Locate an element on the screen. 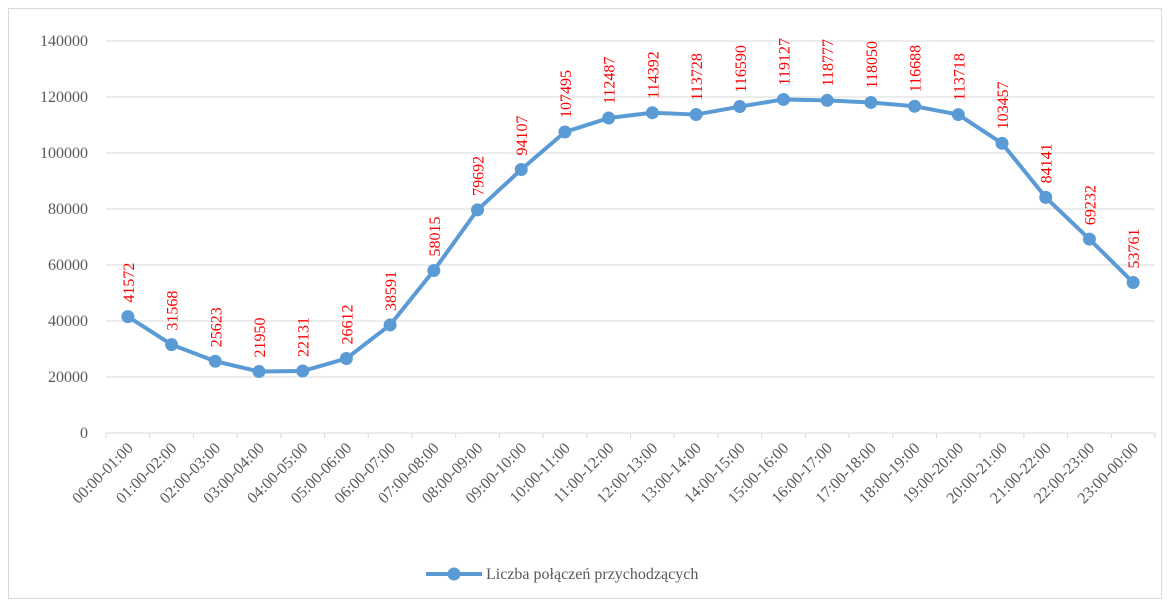 The image size is (1170, 601). data-label: 119127 is located at coordinates (784, 61).